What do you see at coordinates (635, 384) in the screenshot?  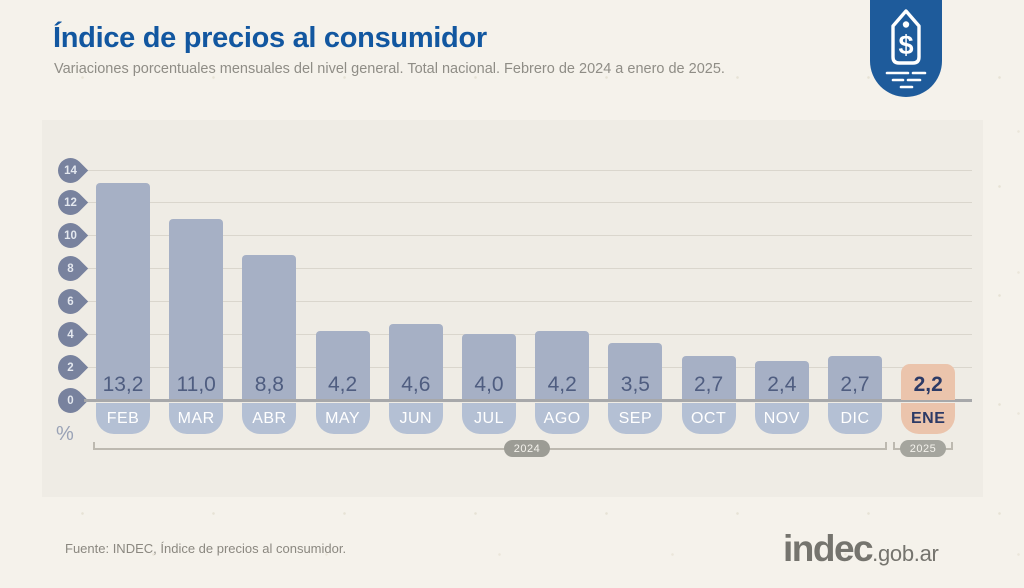 I see `bar-value-SEP: 3,5` at bounding box center [635, 384].